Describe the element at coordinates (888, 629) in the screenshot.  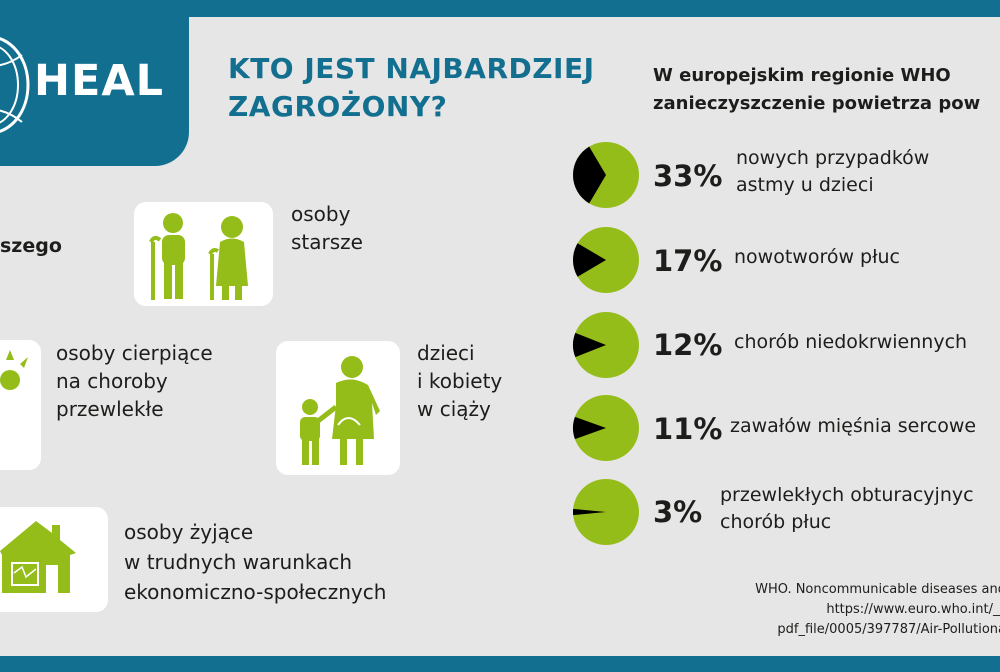
I see `source-line: pdf_file/0005/397787/Air-Pollutiona` at that location.